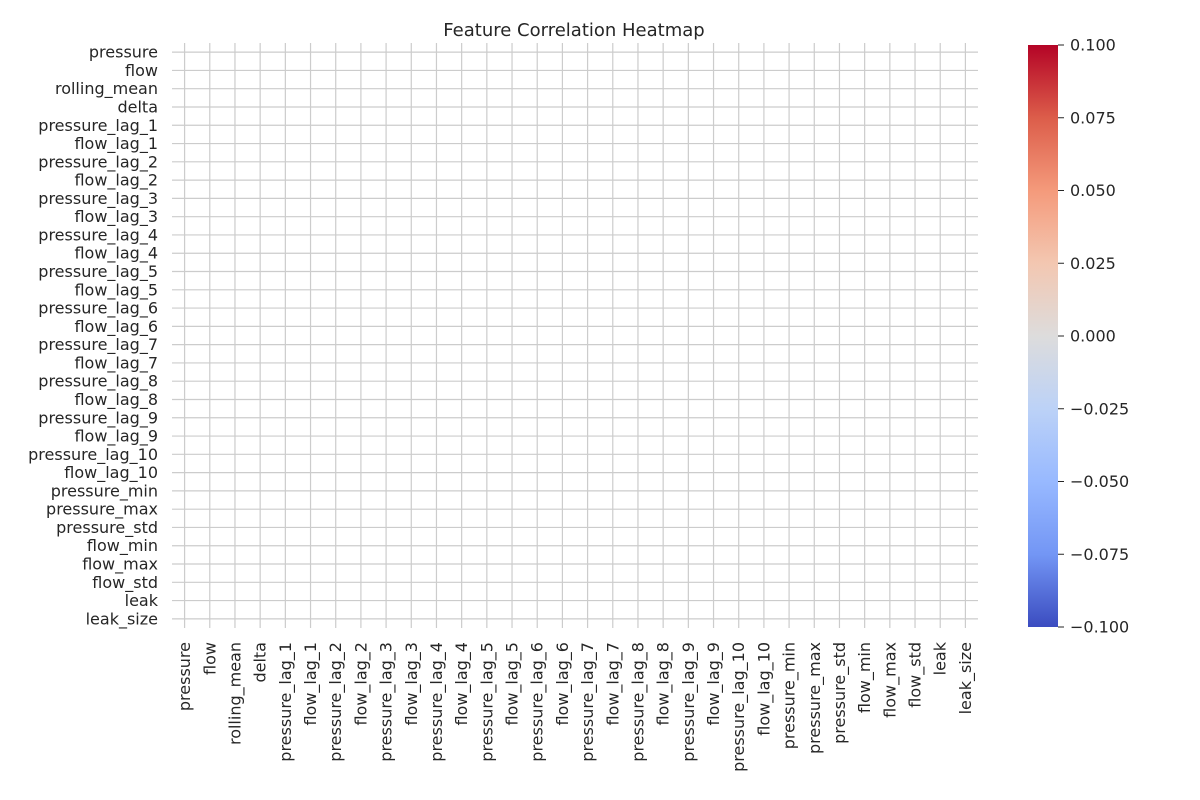 The width and height of the screenshot is (1200, 800). What do you see at coordinates (122, 619) in the screenshot?
I see `y-tick-label: leak_size` at bounding box center [122, 619].